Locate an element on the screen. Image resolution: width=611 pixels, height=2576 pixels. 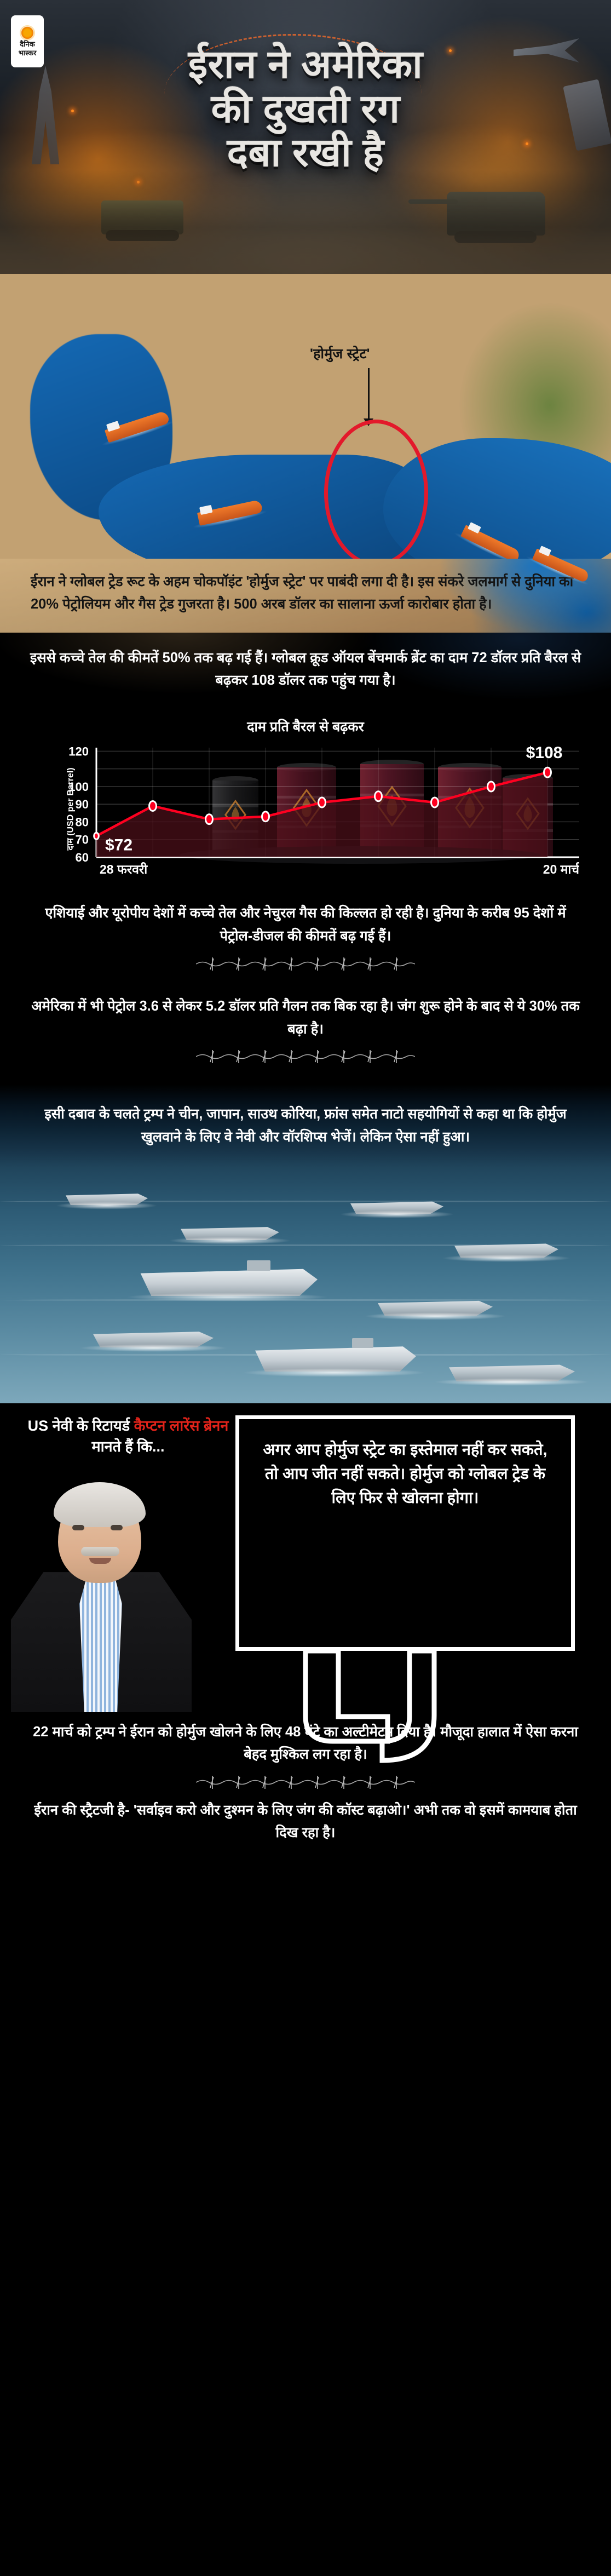
brand-line-1: दैनिक is located at coordinates (28, 43).